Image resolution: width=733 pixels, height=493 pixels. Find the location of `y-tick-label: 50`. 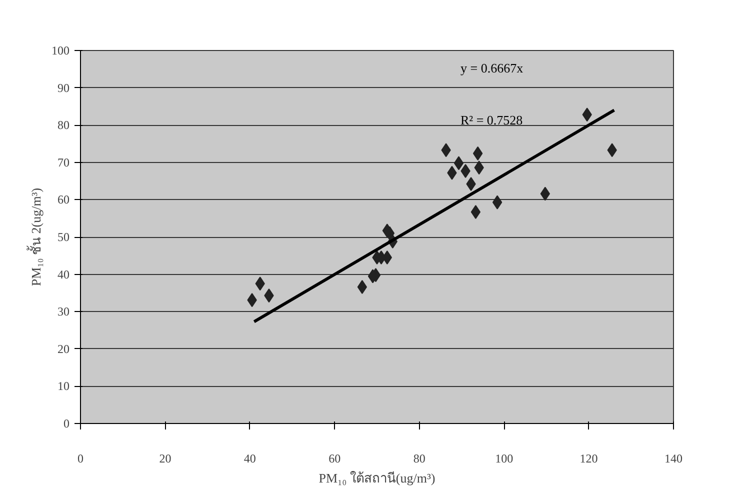

y-tick-label: 50 is located at coordinates (64, 237).